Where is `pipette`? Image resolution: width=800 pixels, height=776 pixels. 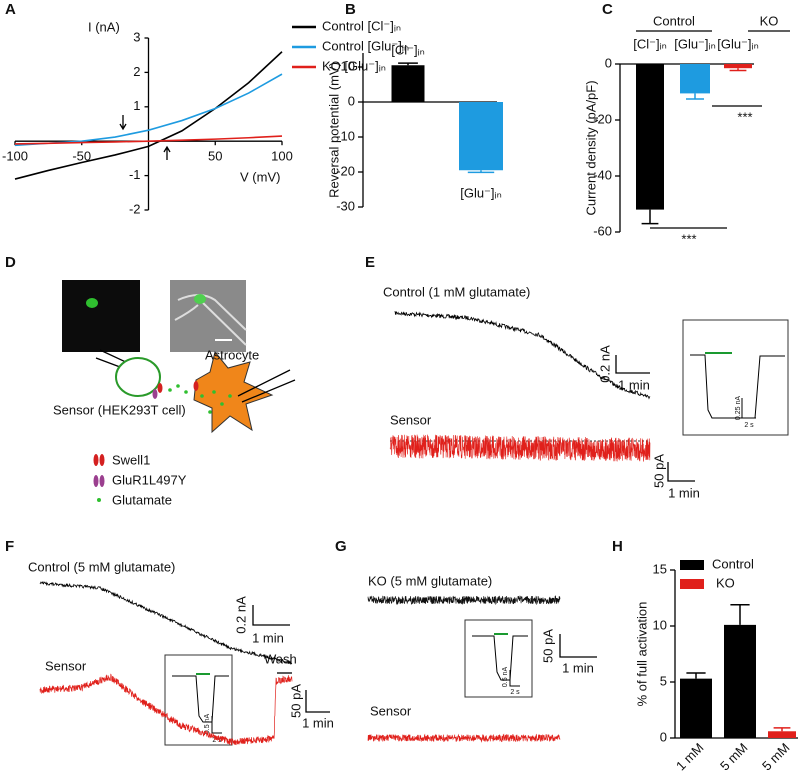
pipette is located at coordinates (268, 391).